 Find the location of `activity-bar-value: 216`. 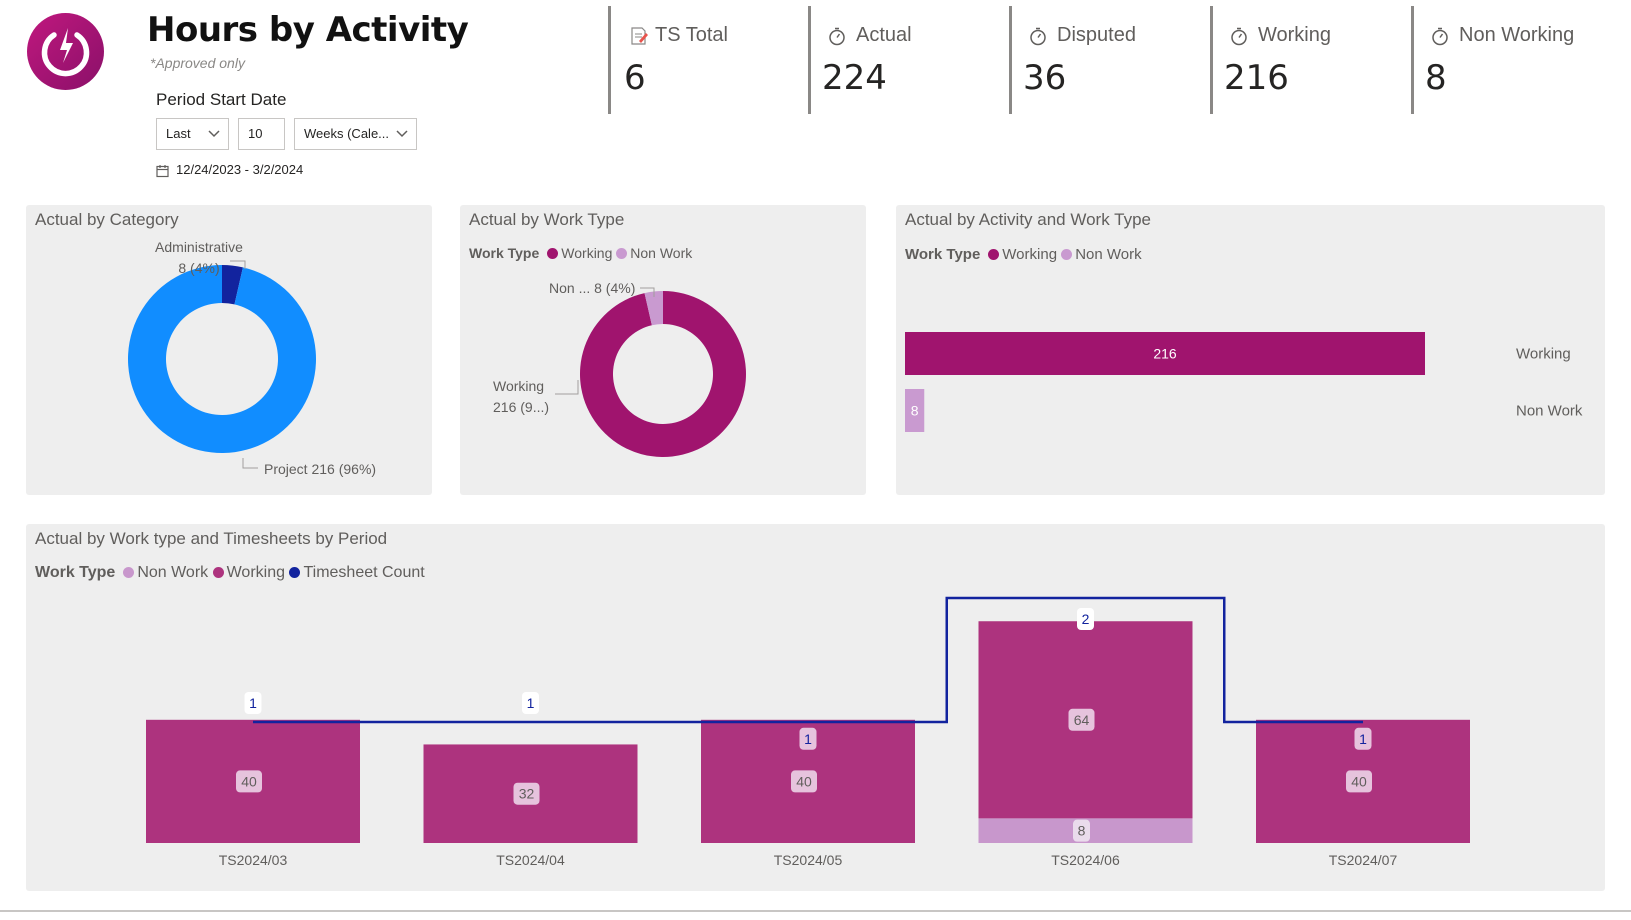

activity-bar-value: 216 is located at coordinates (1165, 354).